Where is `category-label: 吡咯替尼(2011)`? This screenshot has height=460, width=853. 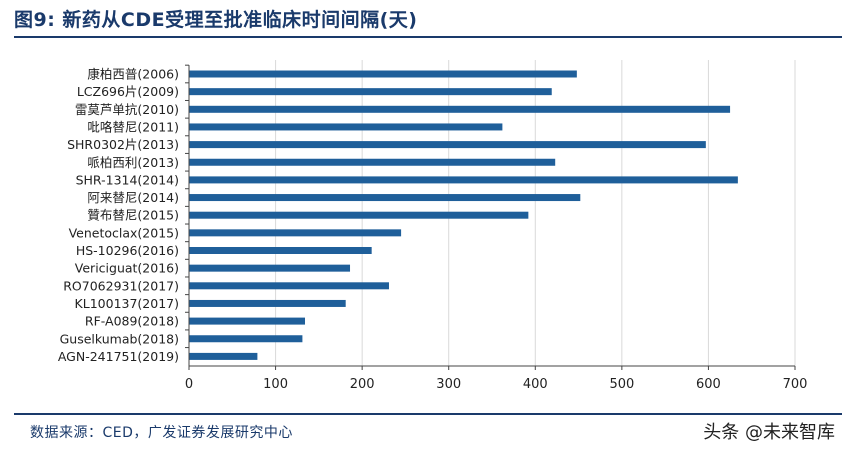
category-label: 吡咯替尼(2011) is located at coordinates (133, 126).